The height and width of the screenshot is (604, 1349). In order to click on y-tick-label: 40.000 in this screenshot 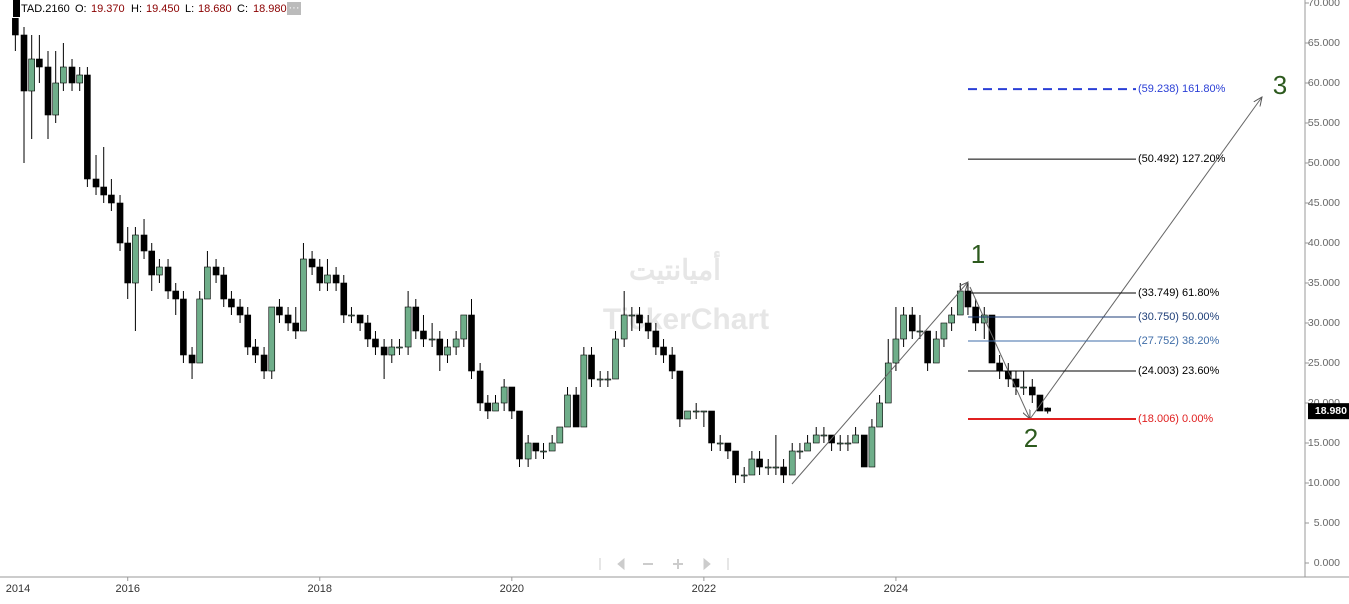, I will do `click(1324, 243)`.